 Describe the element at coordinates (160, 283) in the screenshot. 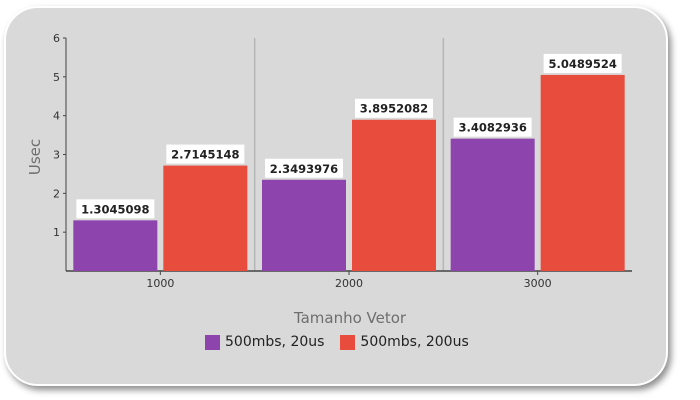

I see `x-tick-label: 1000` at that location.